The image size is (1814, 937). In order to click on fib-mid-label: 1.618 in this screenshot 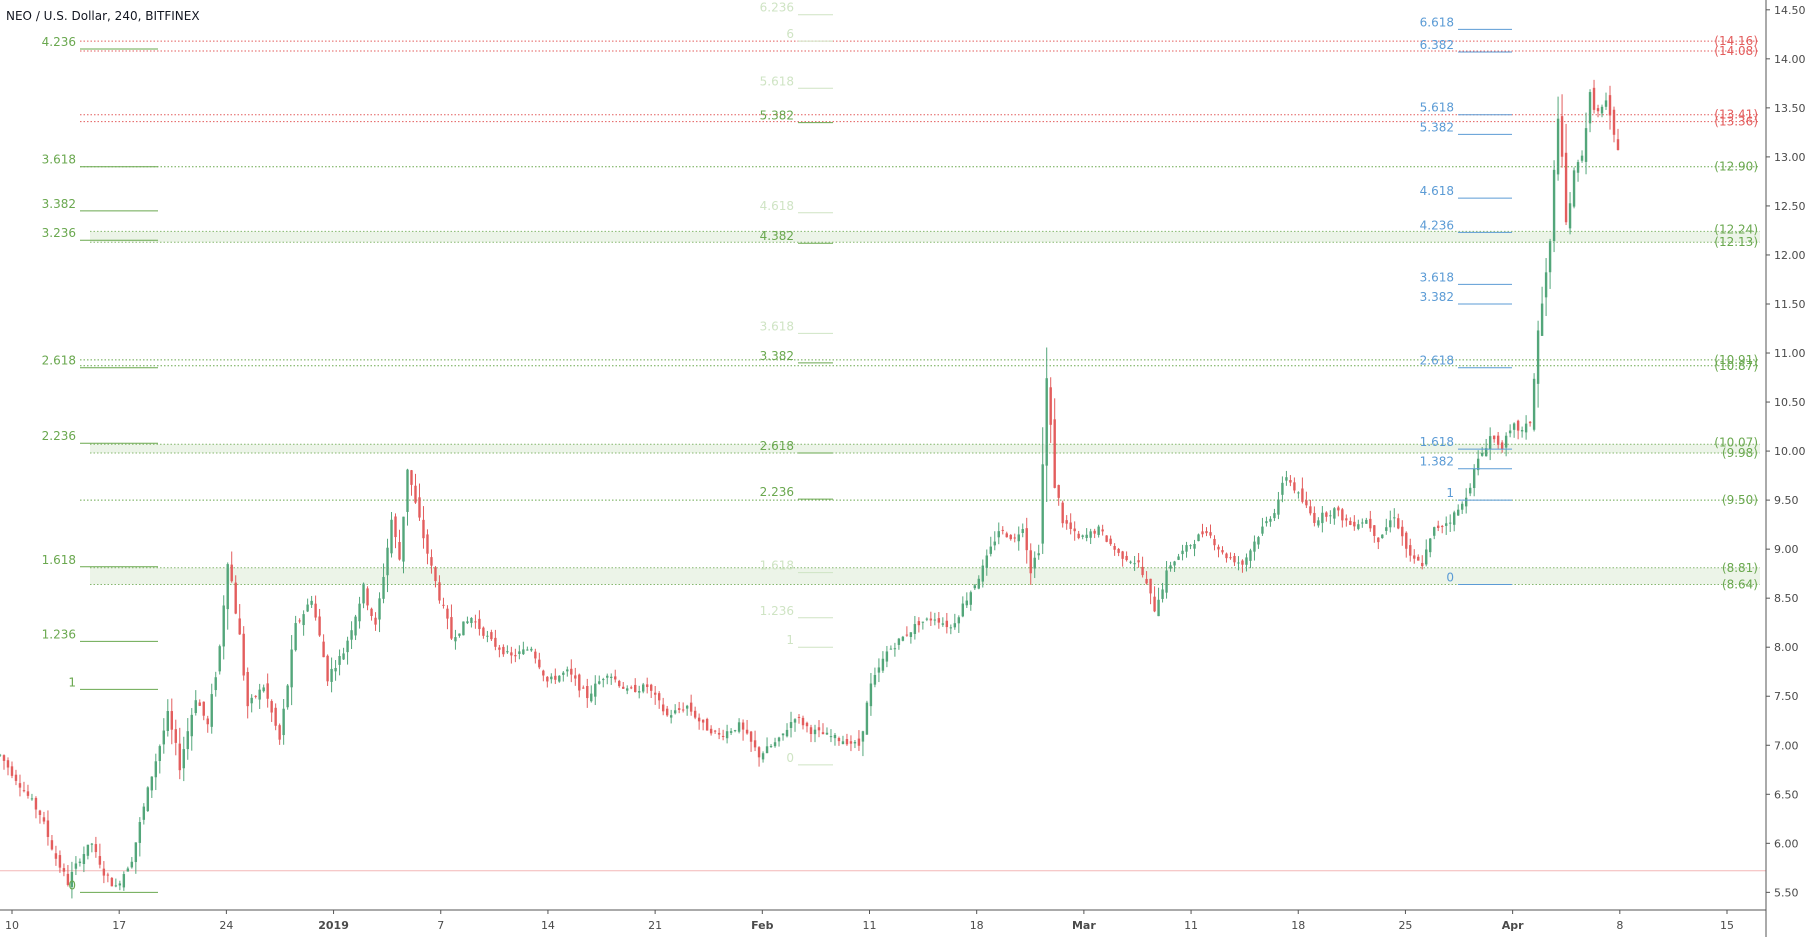, I will do `click(777, 566)`.